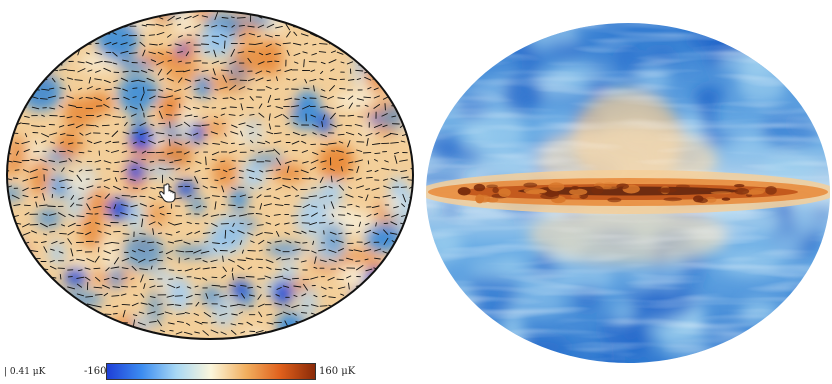 This screenshot has width=832, height=384. What do you see at coordinates (211, 371) in the screenshot?
I see `colorbar` at bounding box center [211, 371].